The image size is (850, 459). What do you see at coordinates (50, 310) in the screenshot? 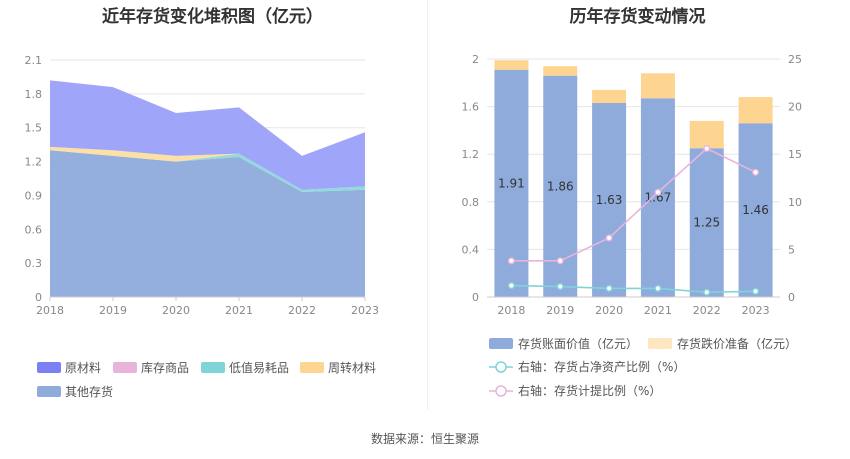
I see `left-x-tick-label: 2018` at bounding box center [50, 310].